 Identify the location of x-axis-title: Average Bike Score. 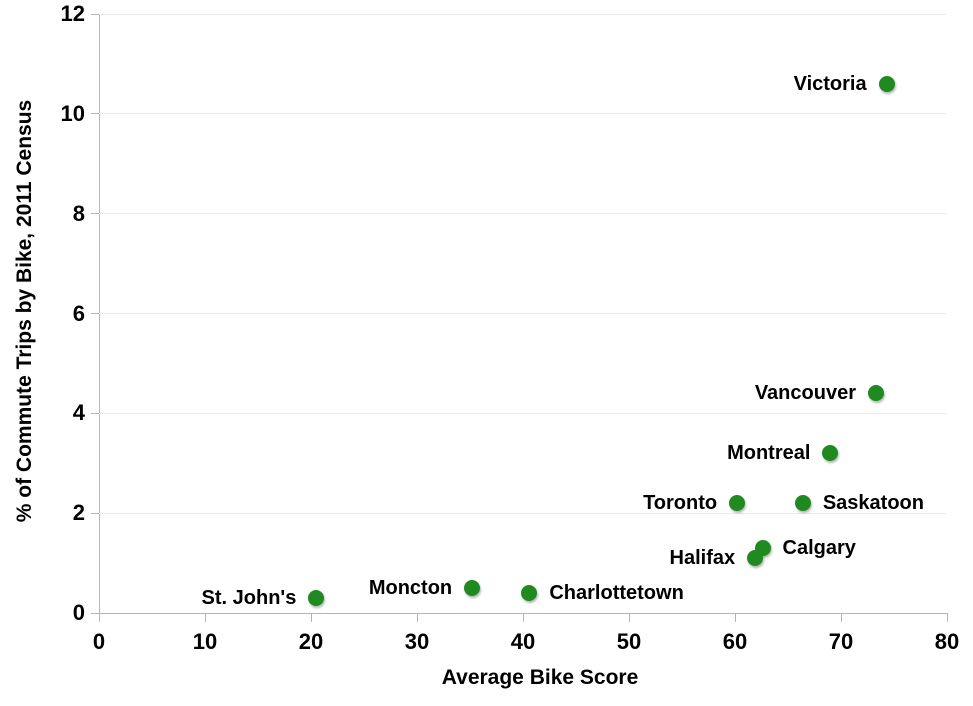
(540, 677).